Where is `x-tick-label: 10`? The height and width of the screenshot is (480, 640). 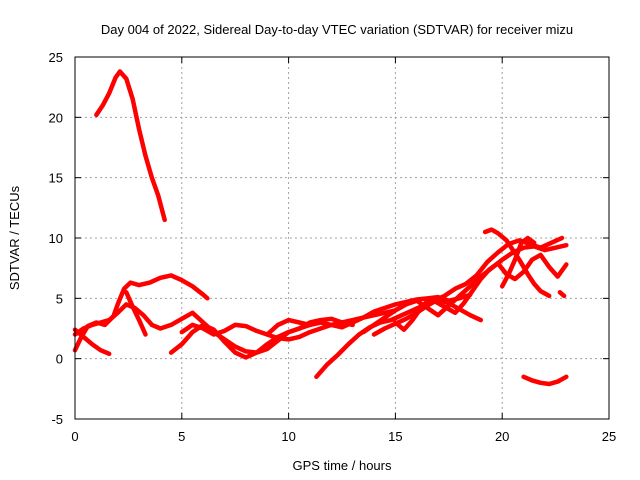 x-tick-label: 10 is located at coordinates (288, 436).